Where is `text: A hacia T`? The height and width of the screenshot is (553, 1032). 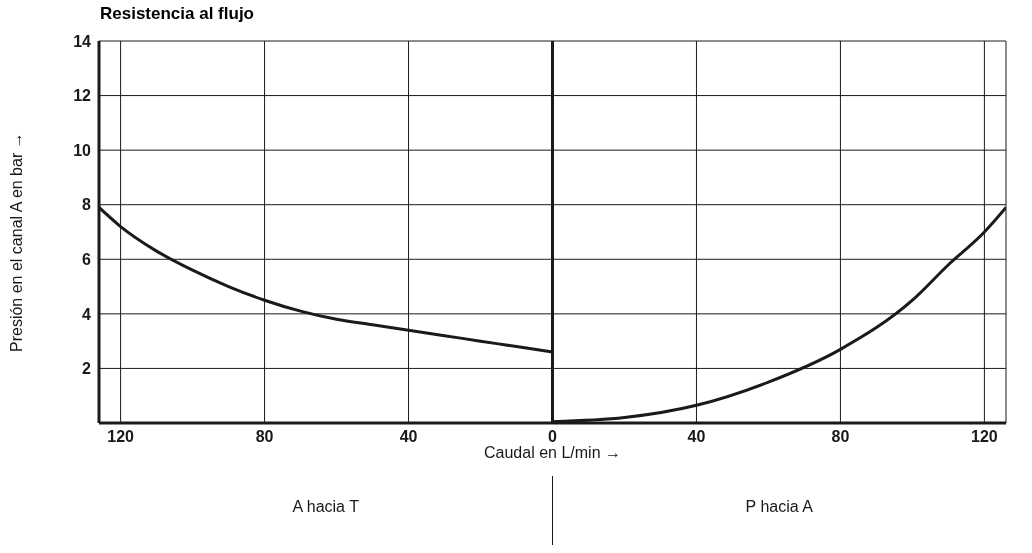 text: A hacia T is located at coordinates (325, 507).